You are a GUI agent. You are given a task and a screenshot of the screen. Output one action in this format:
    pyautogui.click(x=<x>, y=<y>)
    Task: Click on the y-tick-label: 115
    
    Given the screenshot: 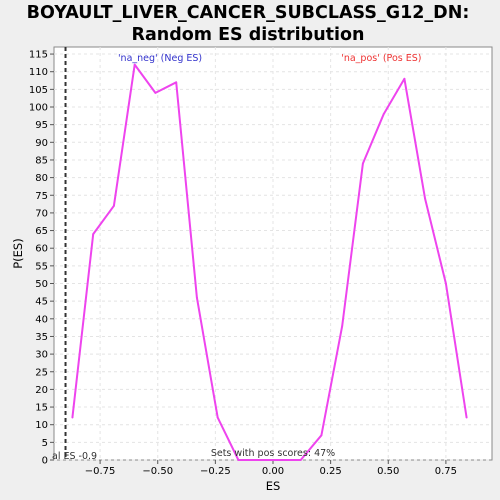 What is the action you would take?
    pyautogui.click(x=38, y=55)
    